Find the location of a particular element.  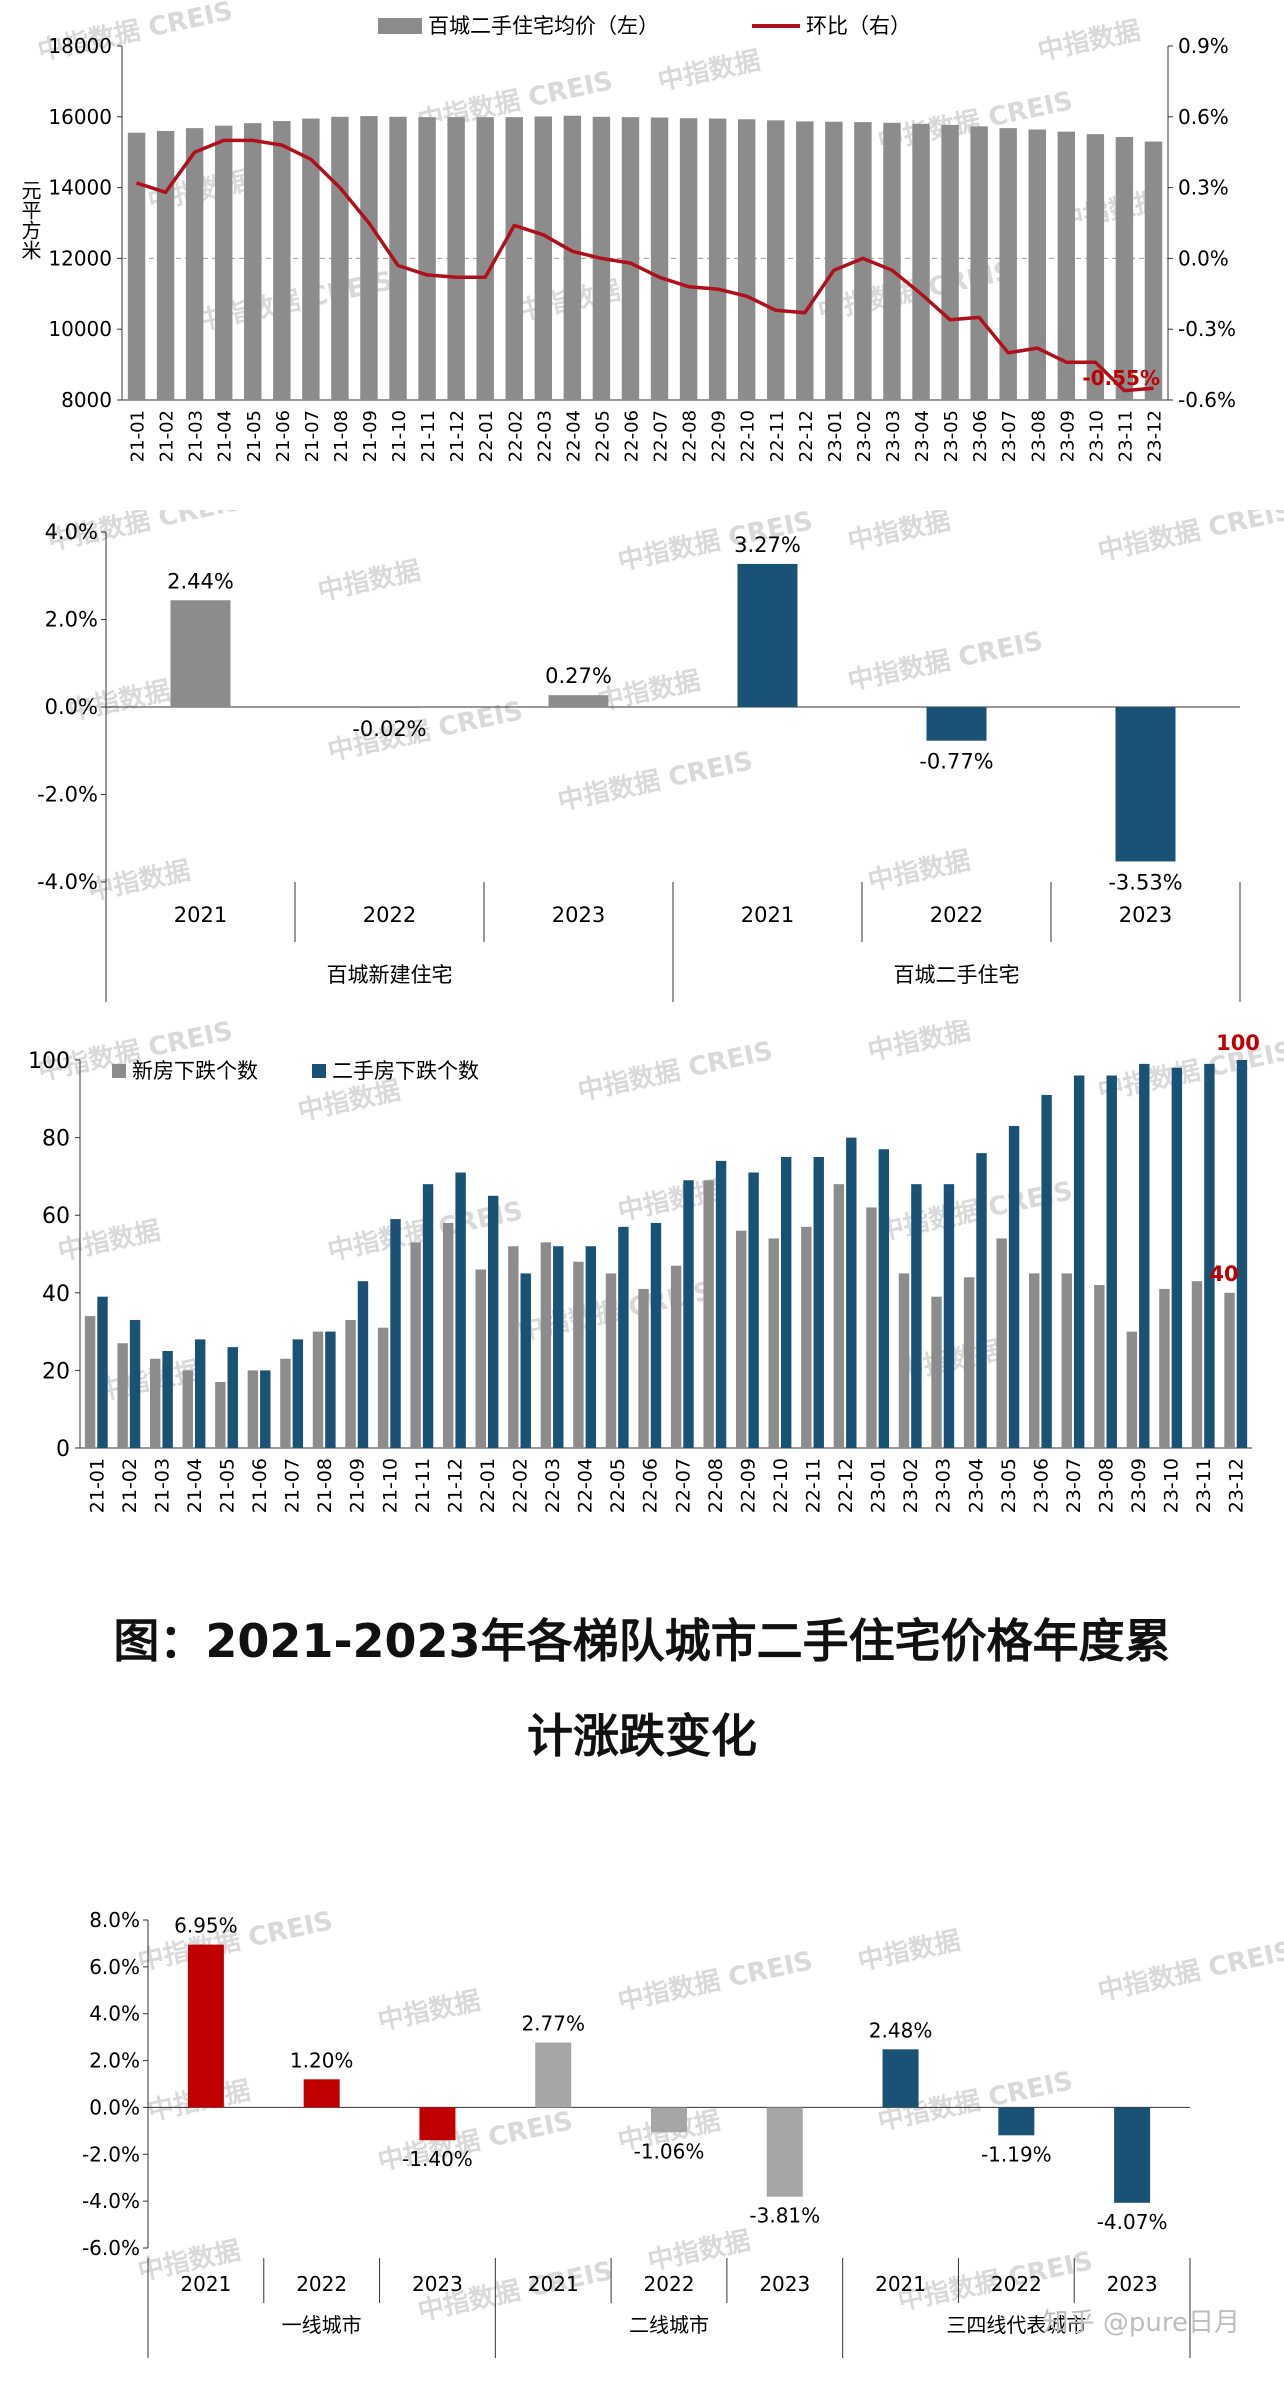

x-tick-label: 22-02 is located at coordinates (521, 1485).